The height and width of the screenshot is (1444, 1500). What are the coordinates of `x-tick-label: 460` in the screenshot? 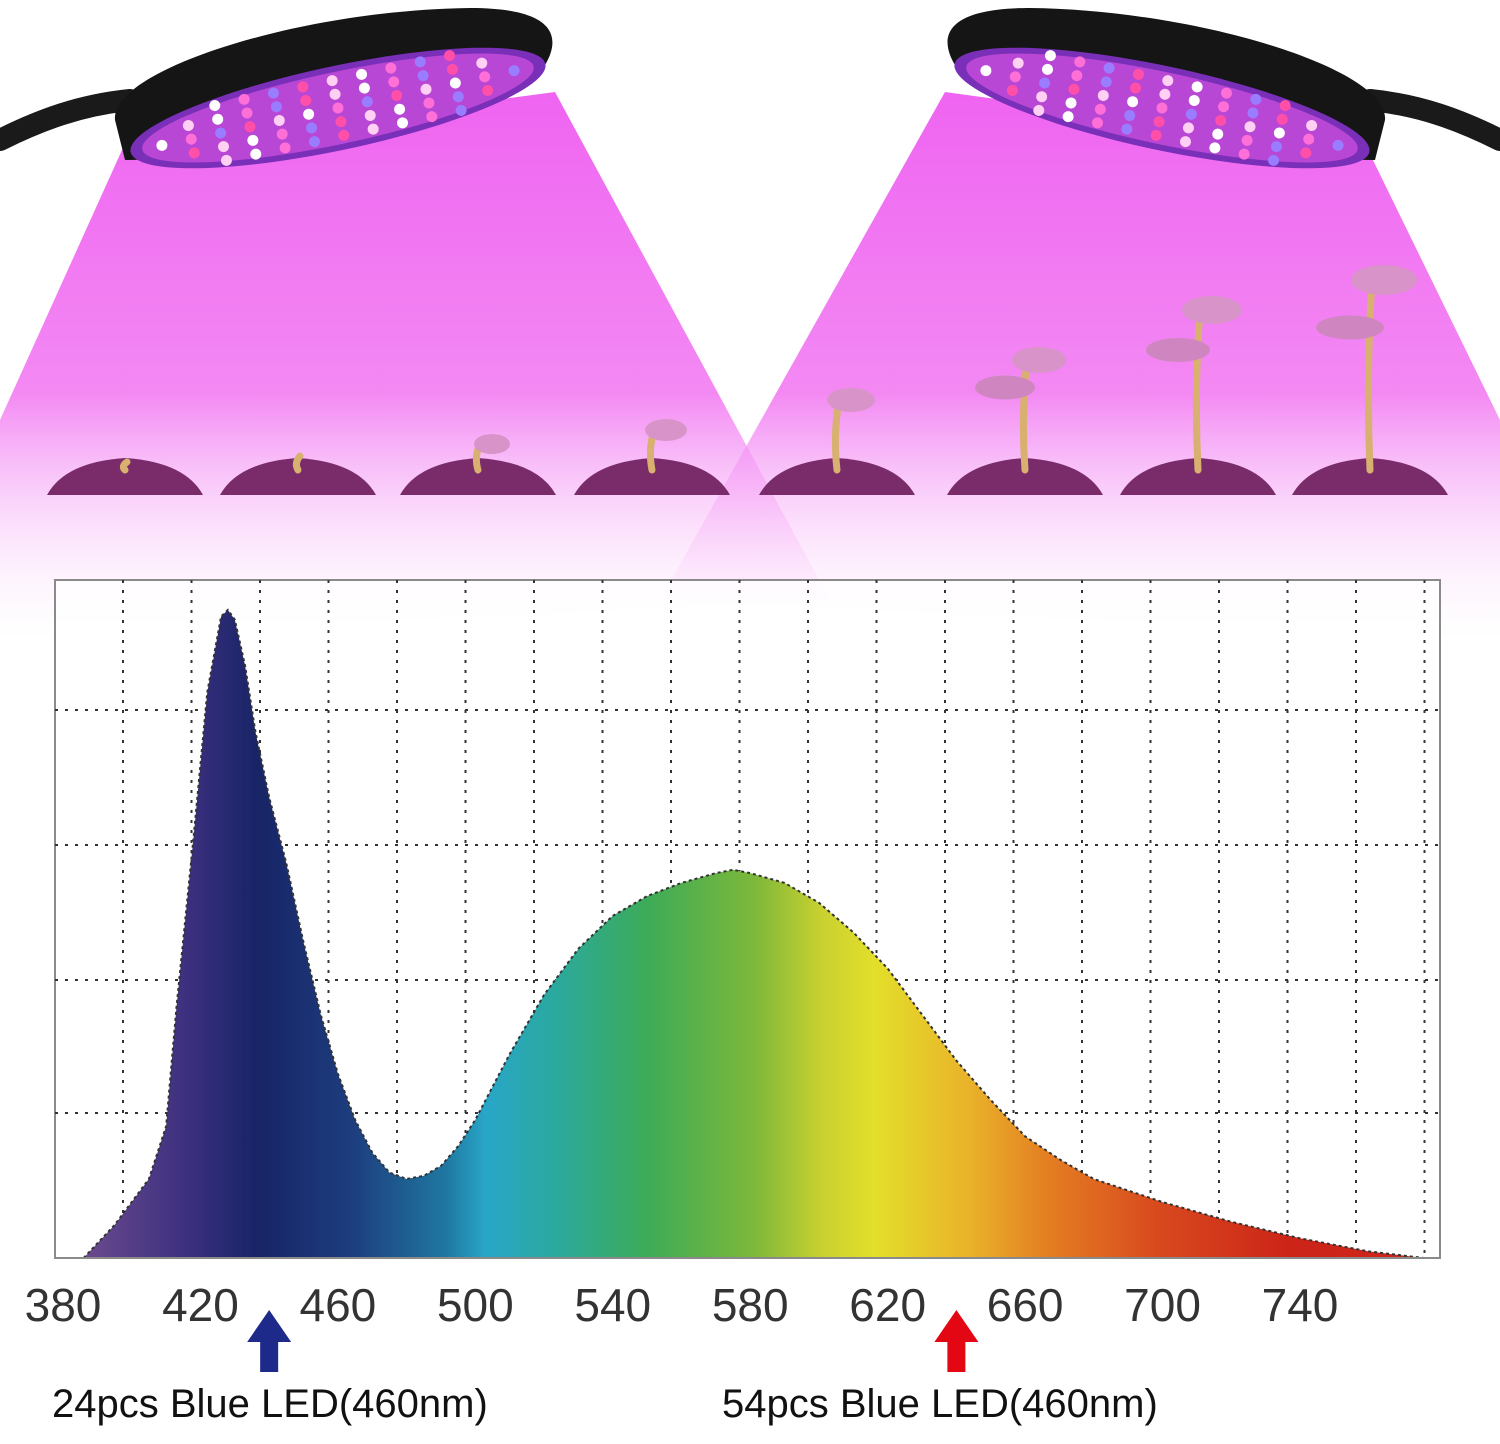 It's located at (338, 1305).